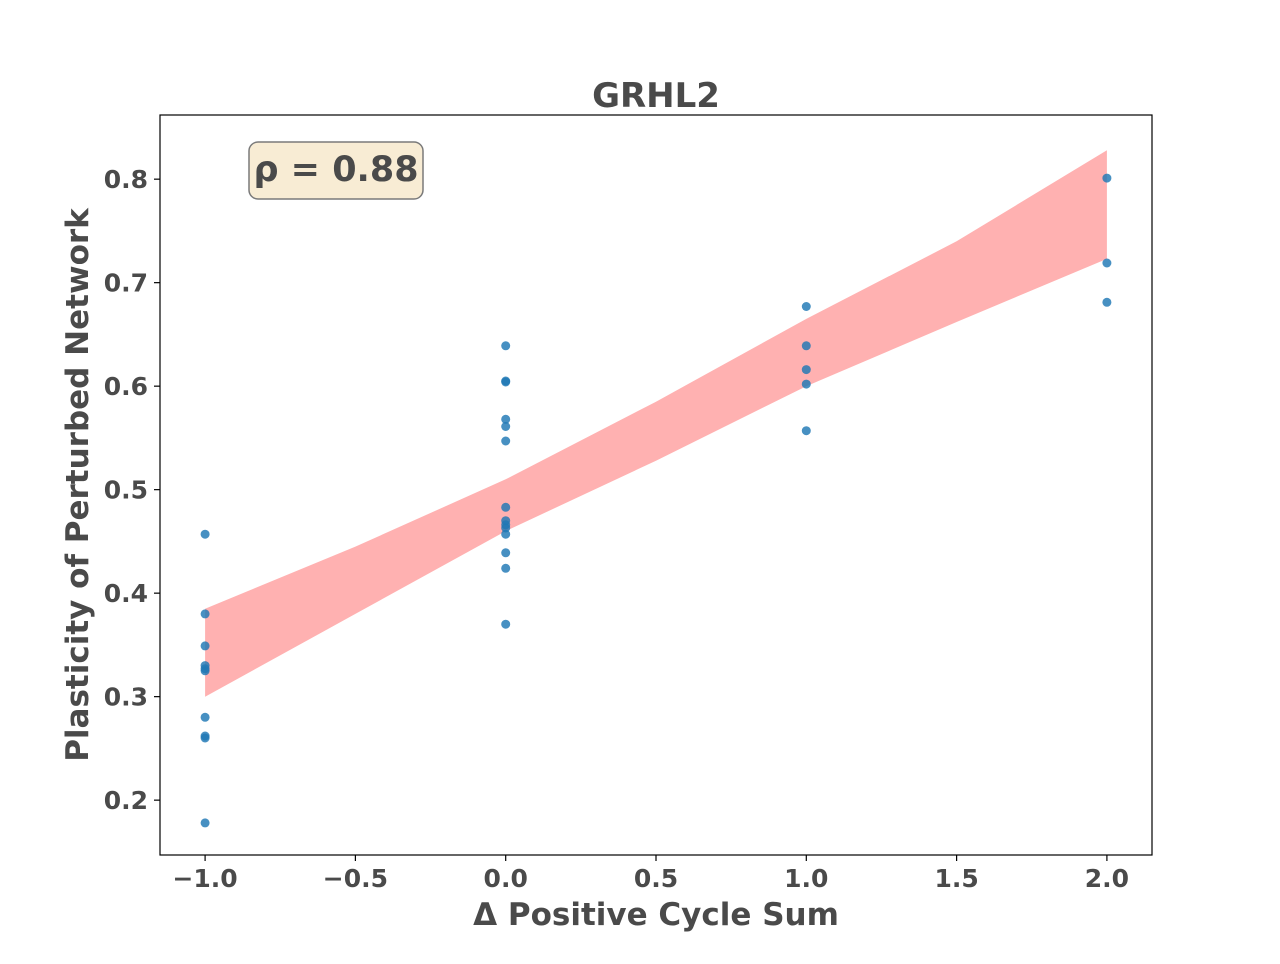 The width and height of the screenshot is (1280, 964). Describe the element at coordinates (126, 490) in the screenshot. I see `y-tick-label: 0.5` at that location.